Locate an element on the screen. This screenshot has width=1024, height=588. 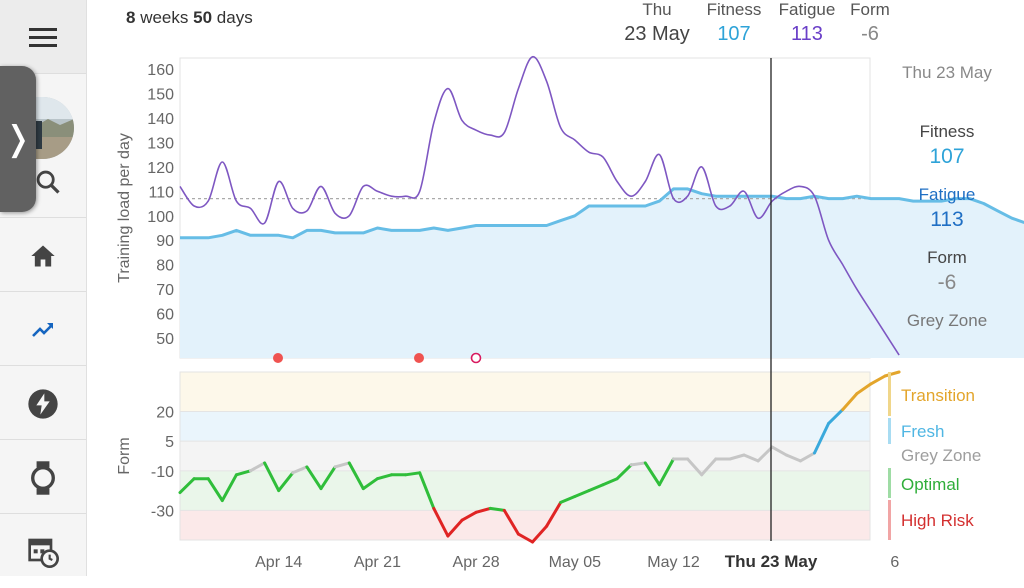
top-y-tick-160: 160 is located at coordinates (160, 70).